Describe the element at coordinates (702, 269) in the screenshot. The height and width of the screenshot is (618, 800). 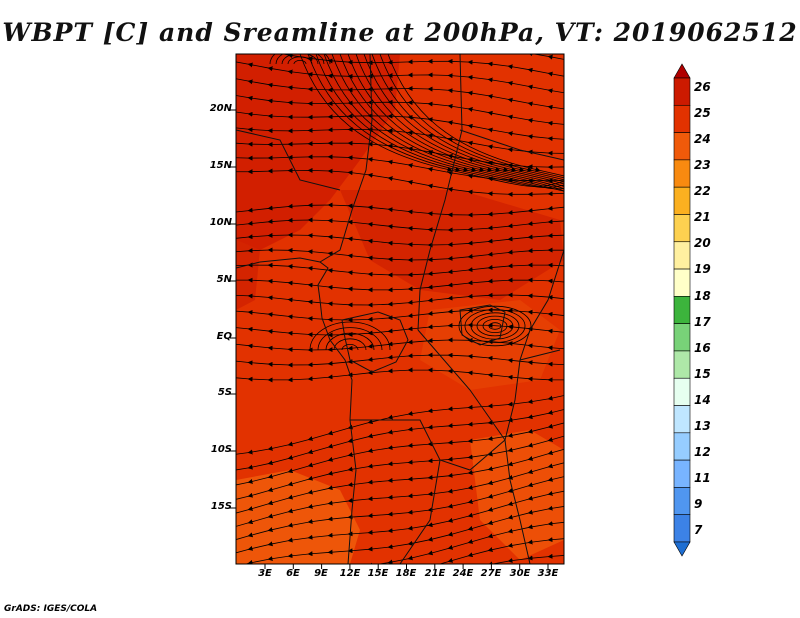
I see `colorbar-label-19: 19` at that location.